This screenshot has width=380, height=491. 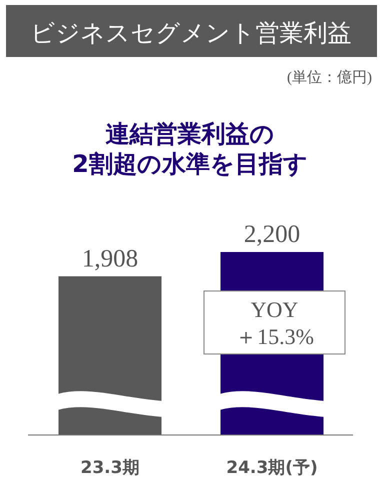 I want to click on annotation: YOY ＋15.3%, so click(x=274, y=323).